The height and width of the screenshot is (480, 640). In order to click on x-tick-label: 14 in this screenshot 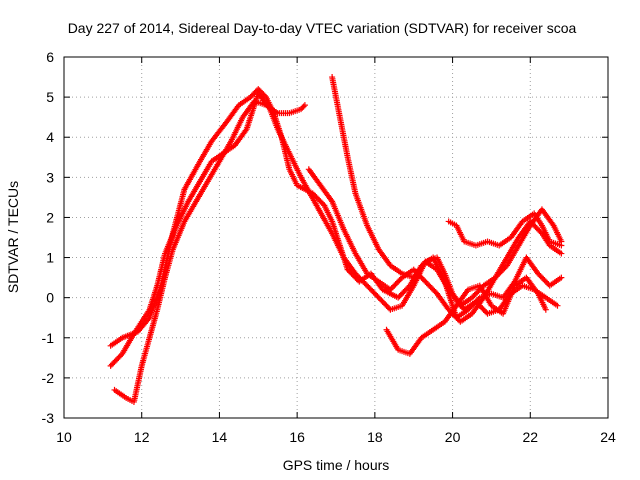, I will do `click(220, 437)`.